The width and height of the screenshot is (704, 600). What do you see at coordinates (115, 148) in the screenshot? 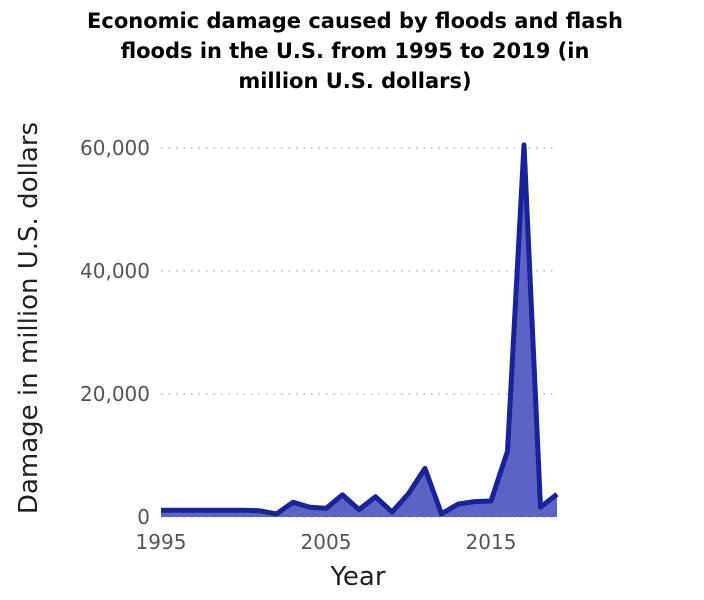
I see `y-tick-label: 60,000` at bounding box center [115, 148].